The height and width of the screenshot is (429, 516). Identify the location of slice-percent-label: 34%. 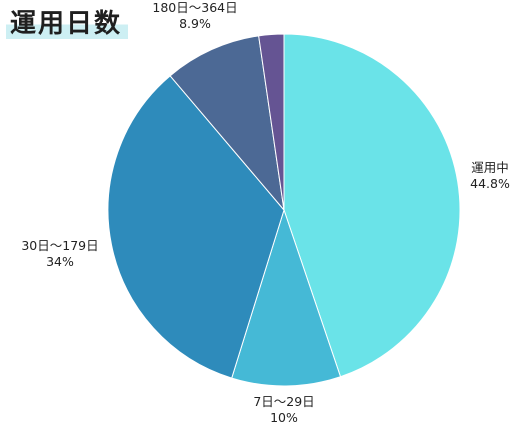
(60, 261).